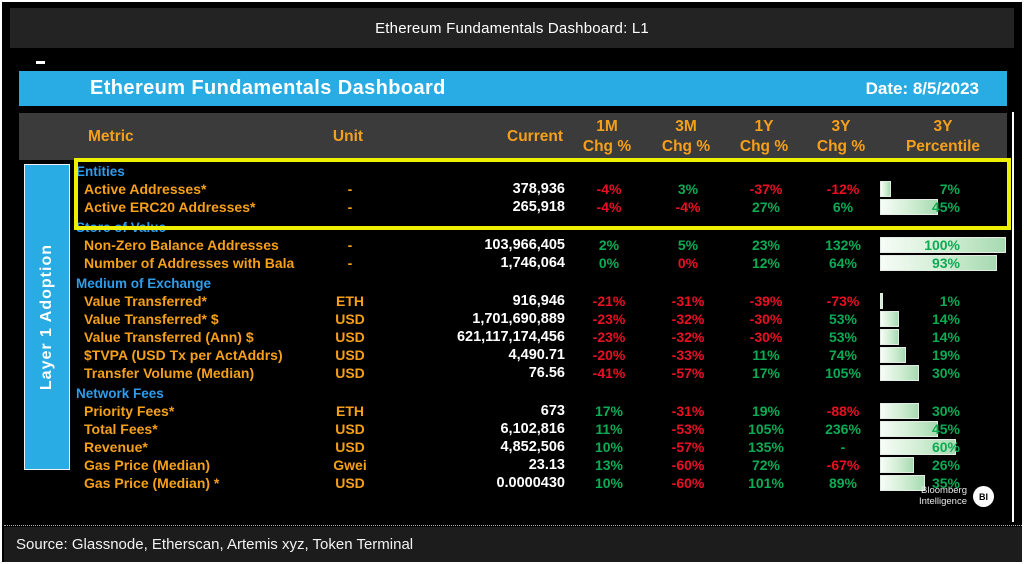  Describe the element at coordinates (841, 146) in the screenshot. I see `column-header-3y-bottom: Chg %` at that location.